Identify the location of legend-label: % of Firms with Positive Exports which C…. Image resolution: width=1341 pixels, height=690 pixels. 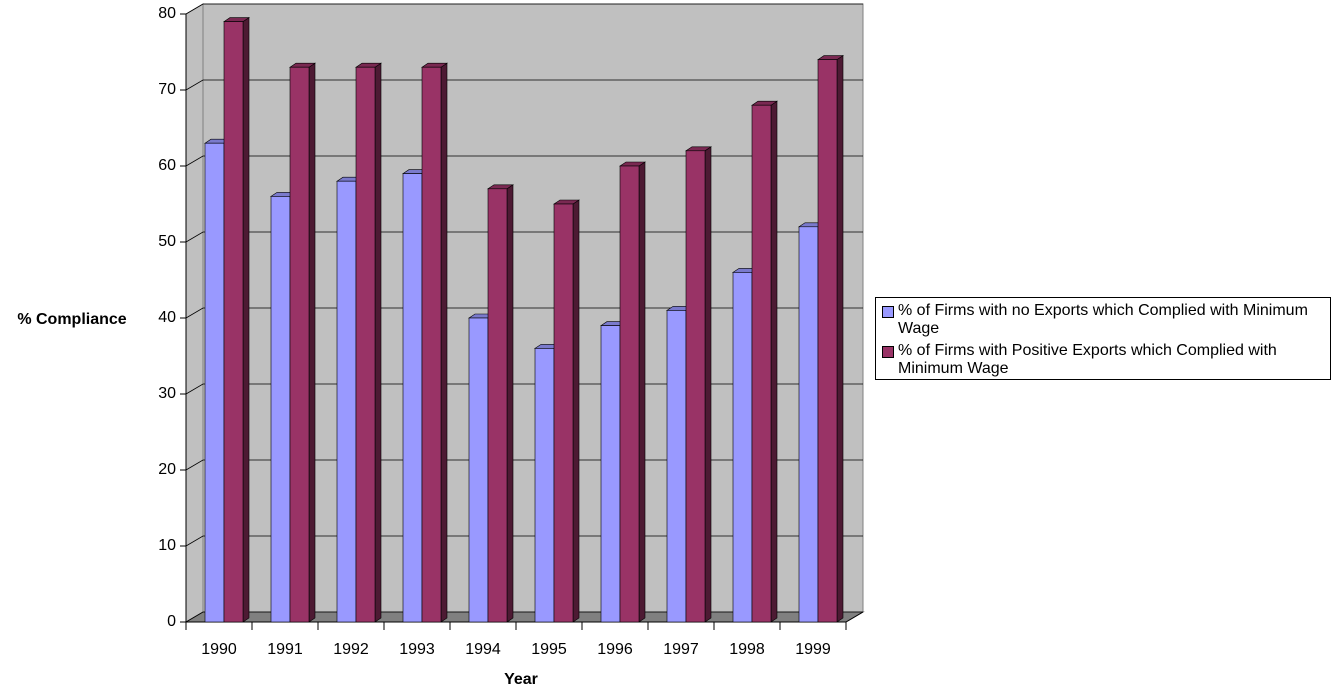
(1087, 359).